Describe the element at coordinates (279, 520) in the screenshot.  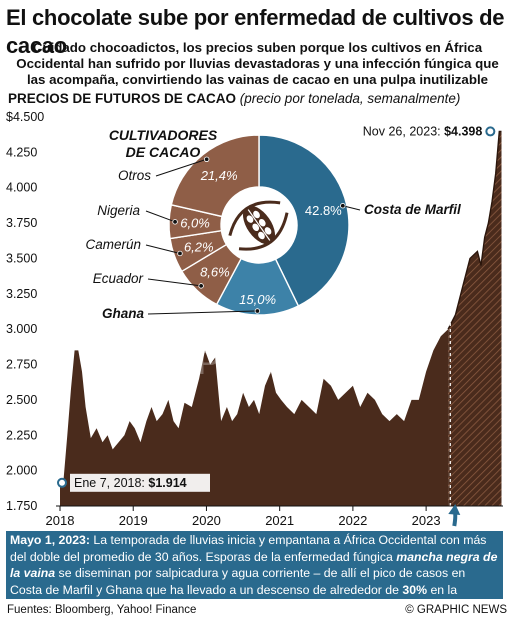
I see `x-tick-label: 2021` at that location.